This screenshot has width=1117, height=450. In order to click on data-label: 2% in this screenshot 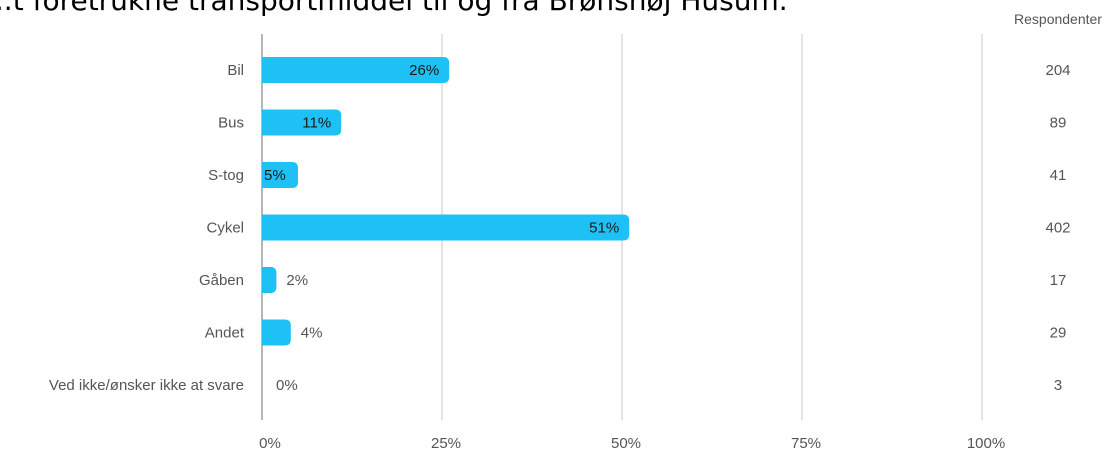, I will do `click(297, 280)`.